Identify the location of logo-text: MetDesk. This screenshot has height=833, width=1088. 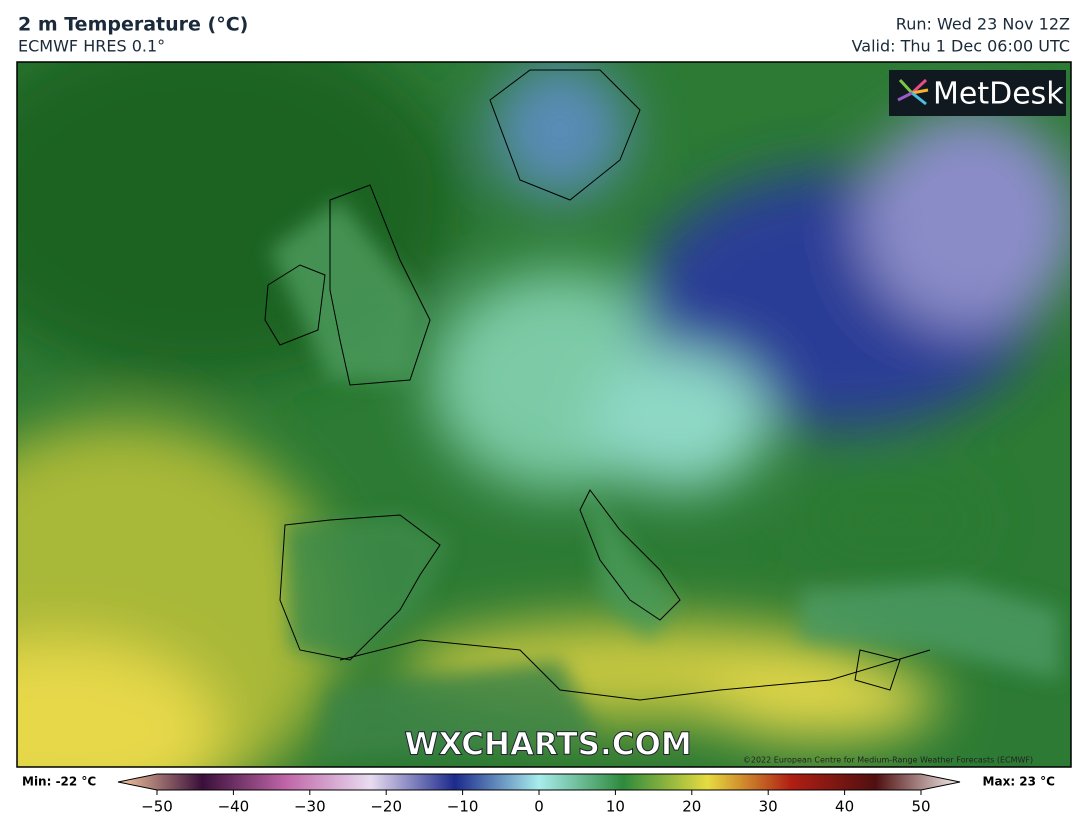
(998, 94).